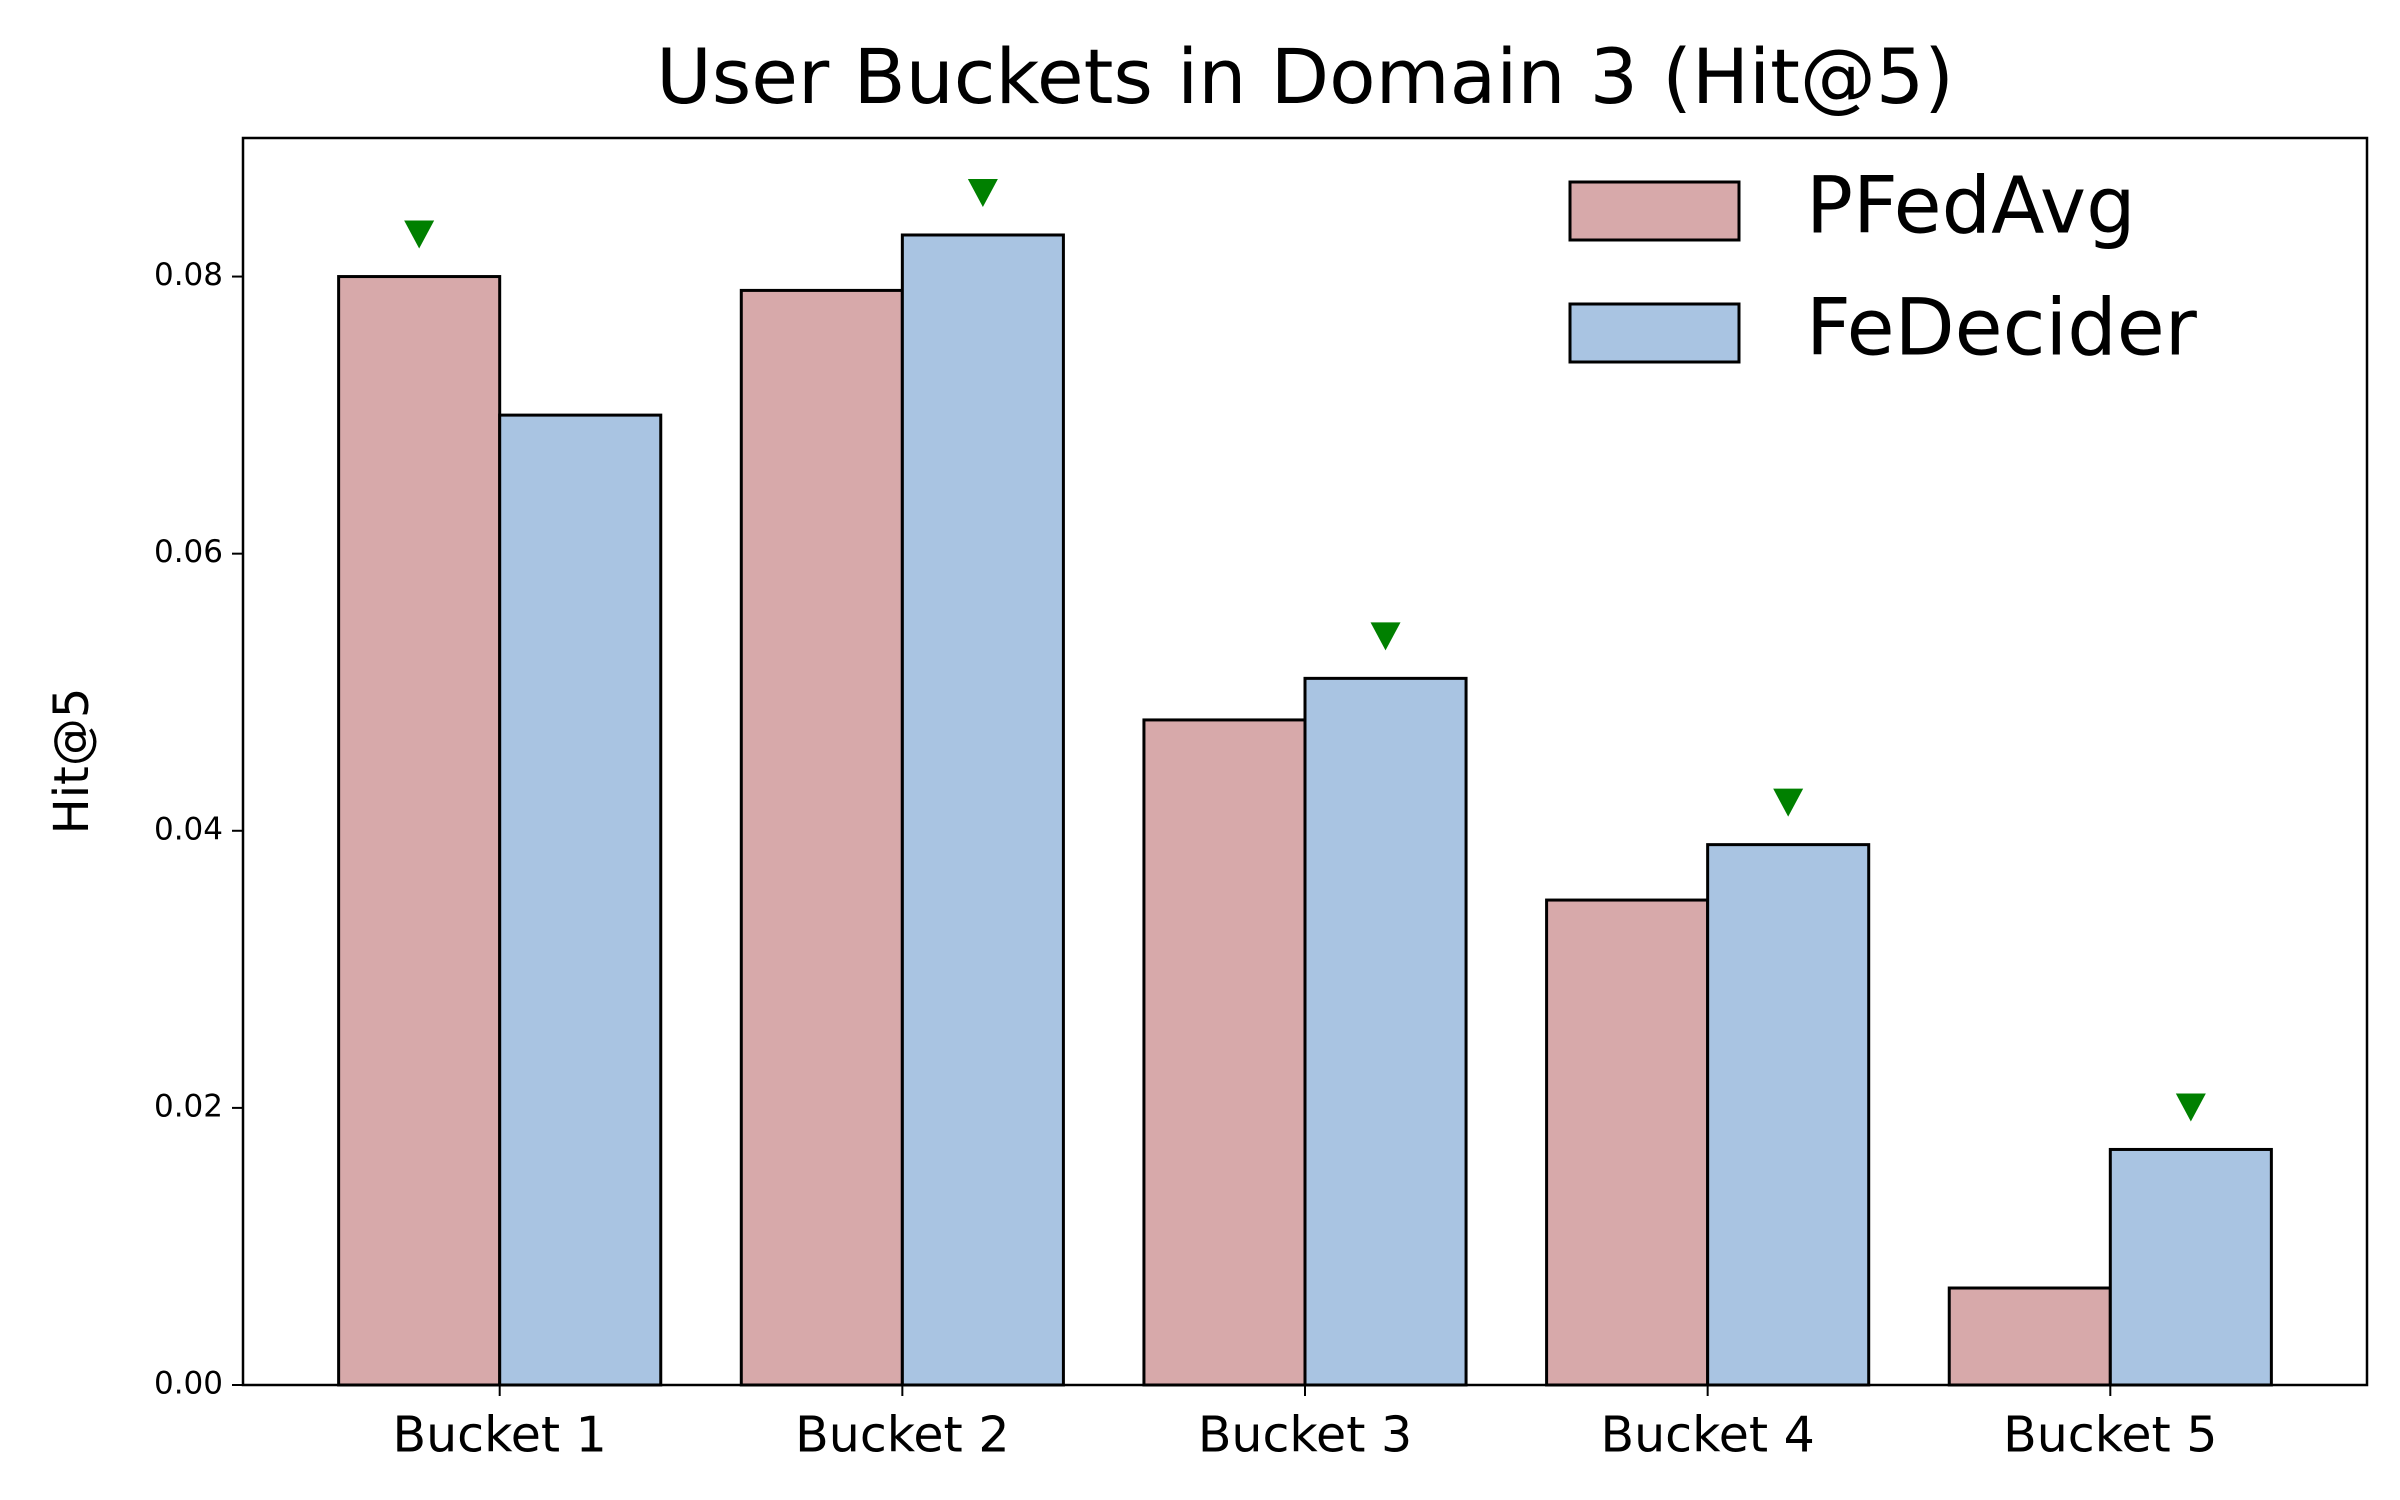  I want to click on x-tick-label: Bucket 4, so click(1707, 1435).